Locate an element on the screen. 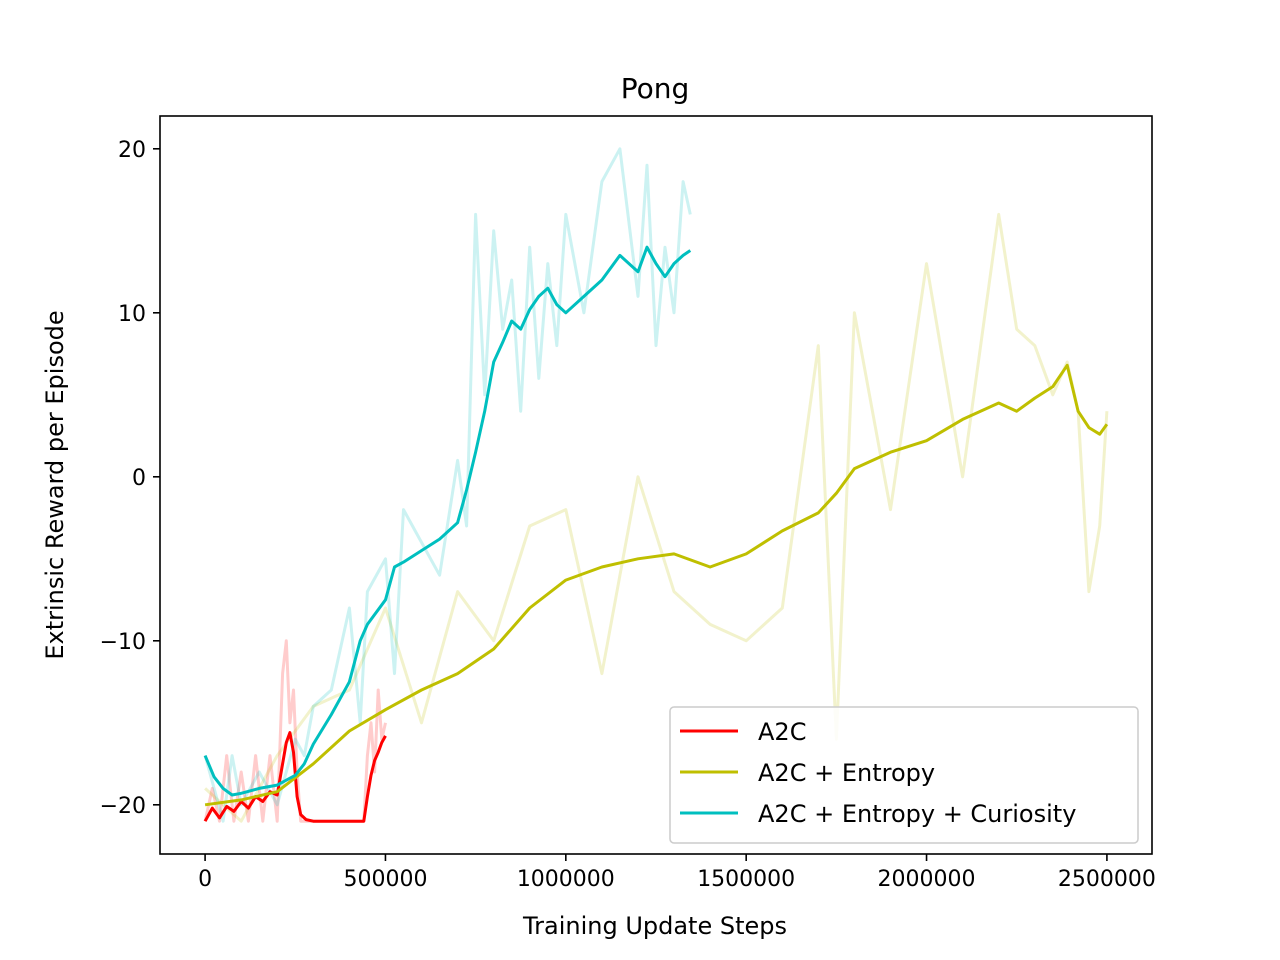  x-tick-label: 2500000 is located at coordinates (1107, 879).